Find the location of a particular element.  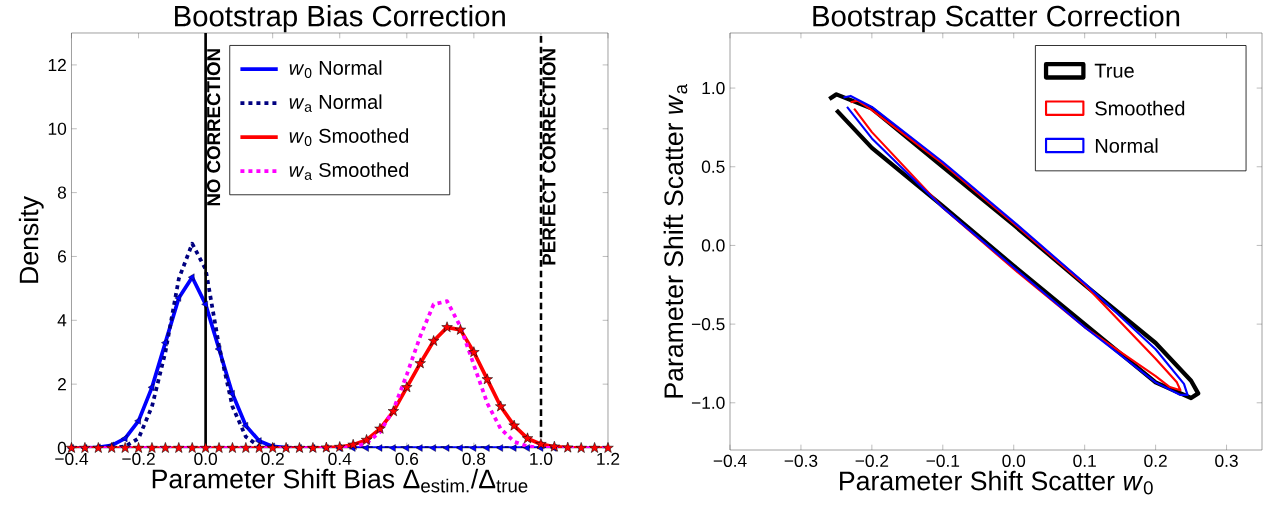

x-tick-label: −0.3 is located at coordinates (801, 460).